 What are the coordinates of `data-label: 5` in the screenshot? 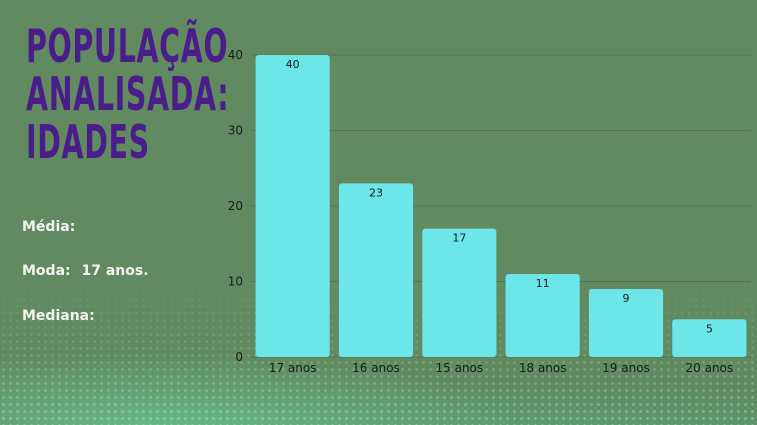 It's located at (709, 328).